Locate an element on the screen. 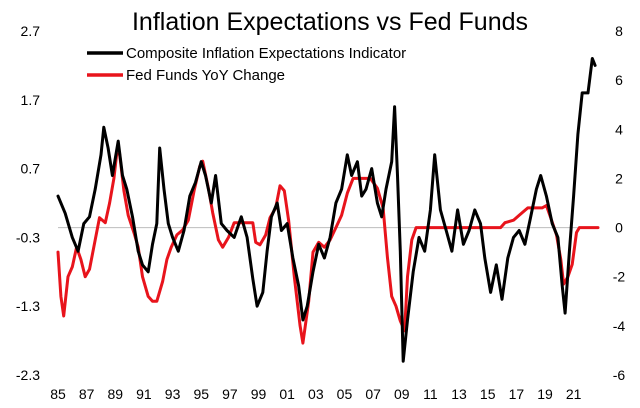  x-tick-label: 15 is located at coordinates (488, 394).